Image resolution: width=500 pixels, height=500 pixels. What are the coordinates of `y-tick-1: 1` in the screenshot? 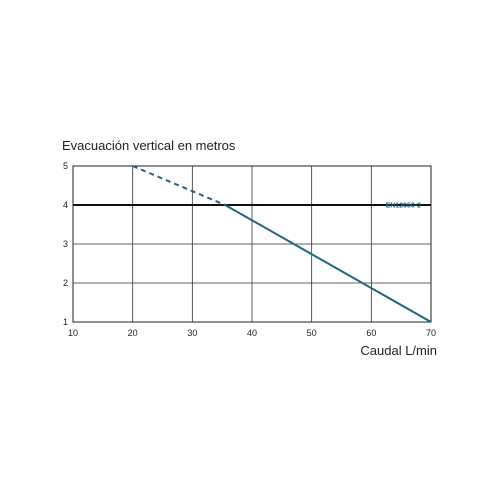 It's located at (65, 322).